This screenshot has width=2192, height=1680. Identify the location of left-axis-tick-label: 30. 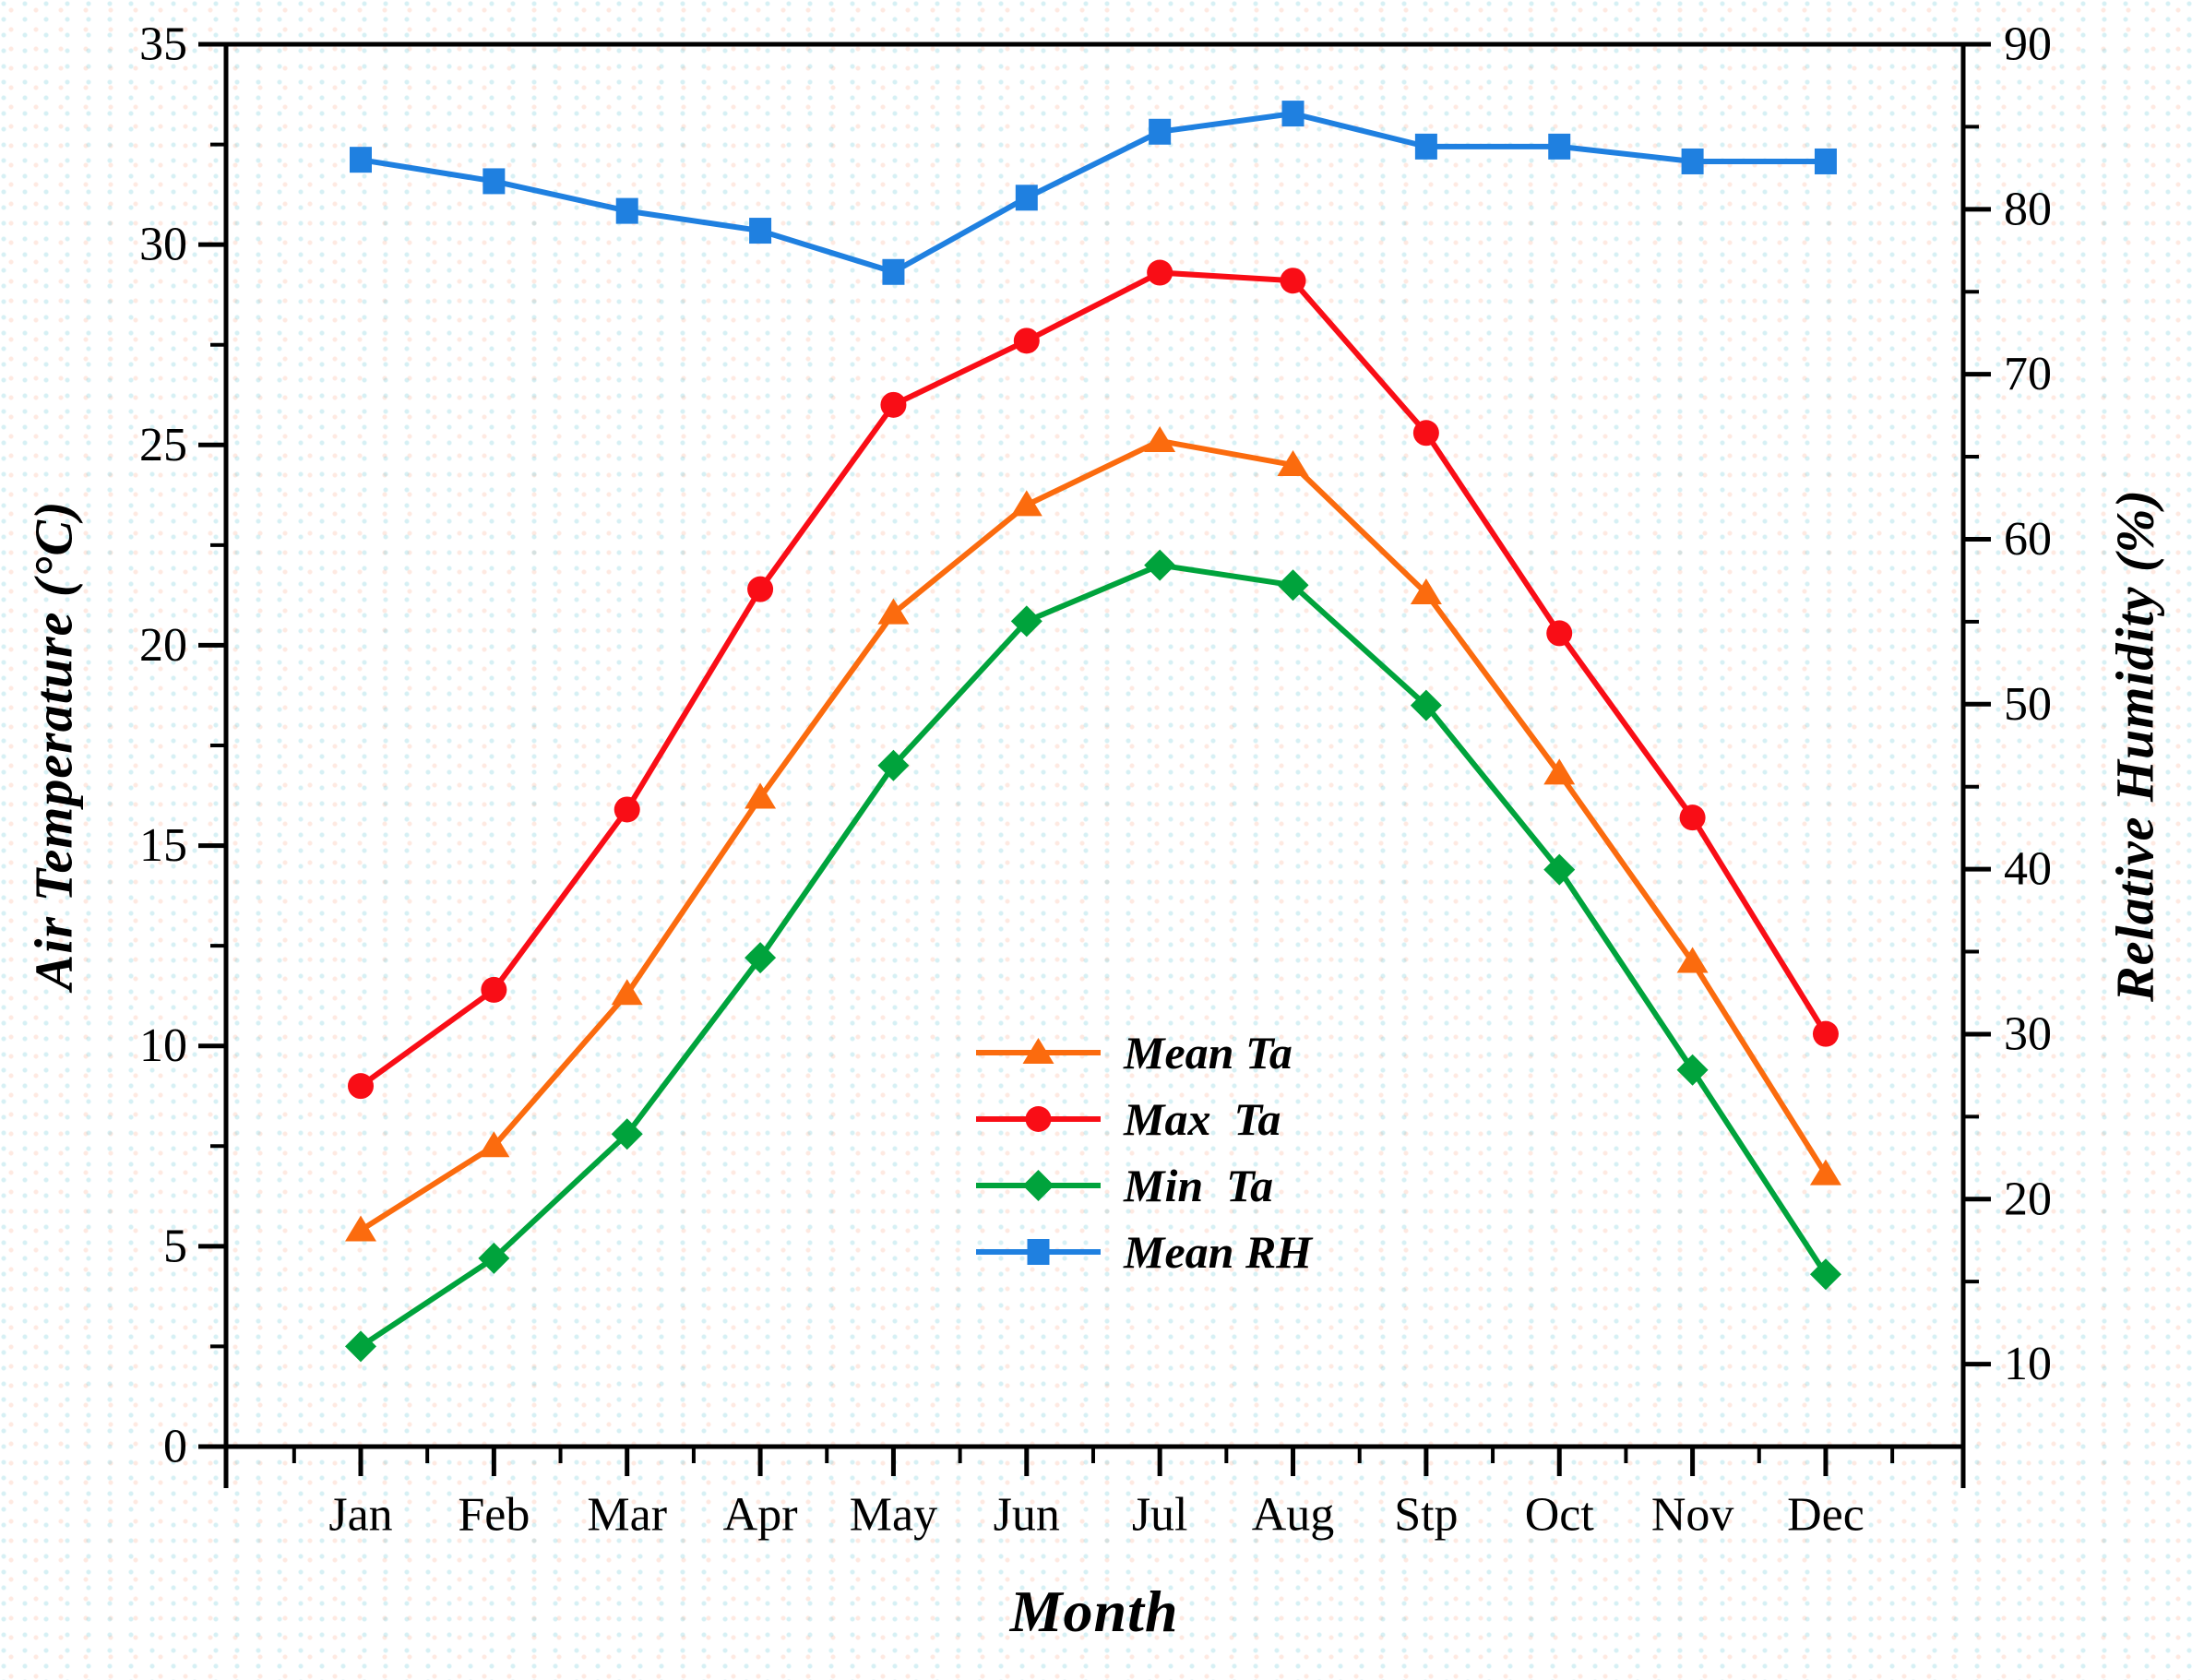
(163, 245).